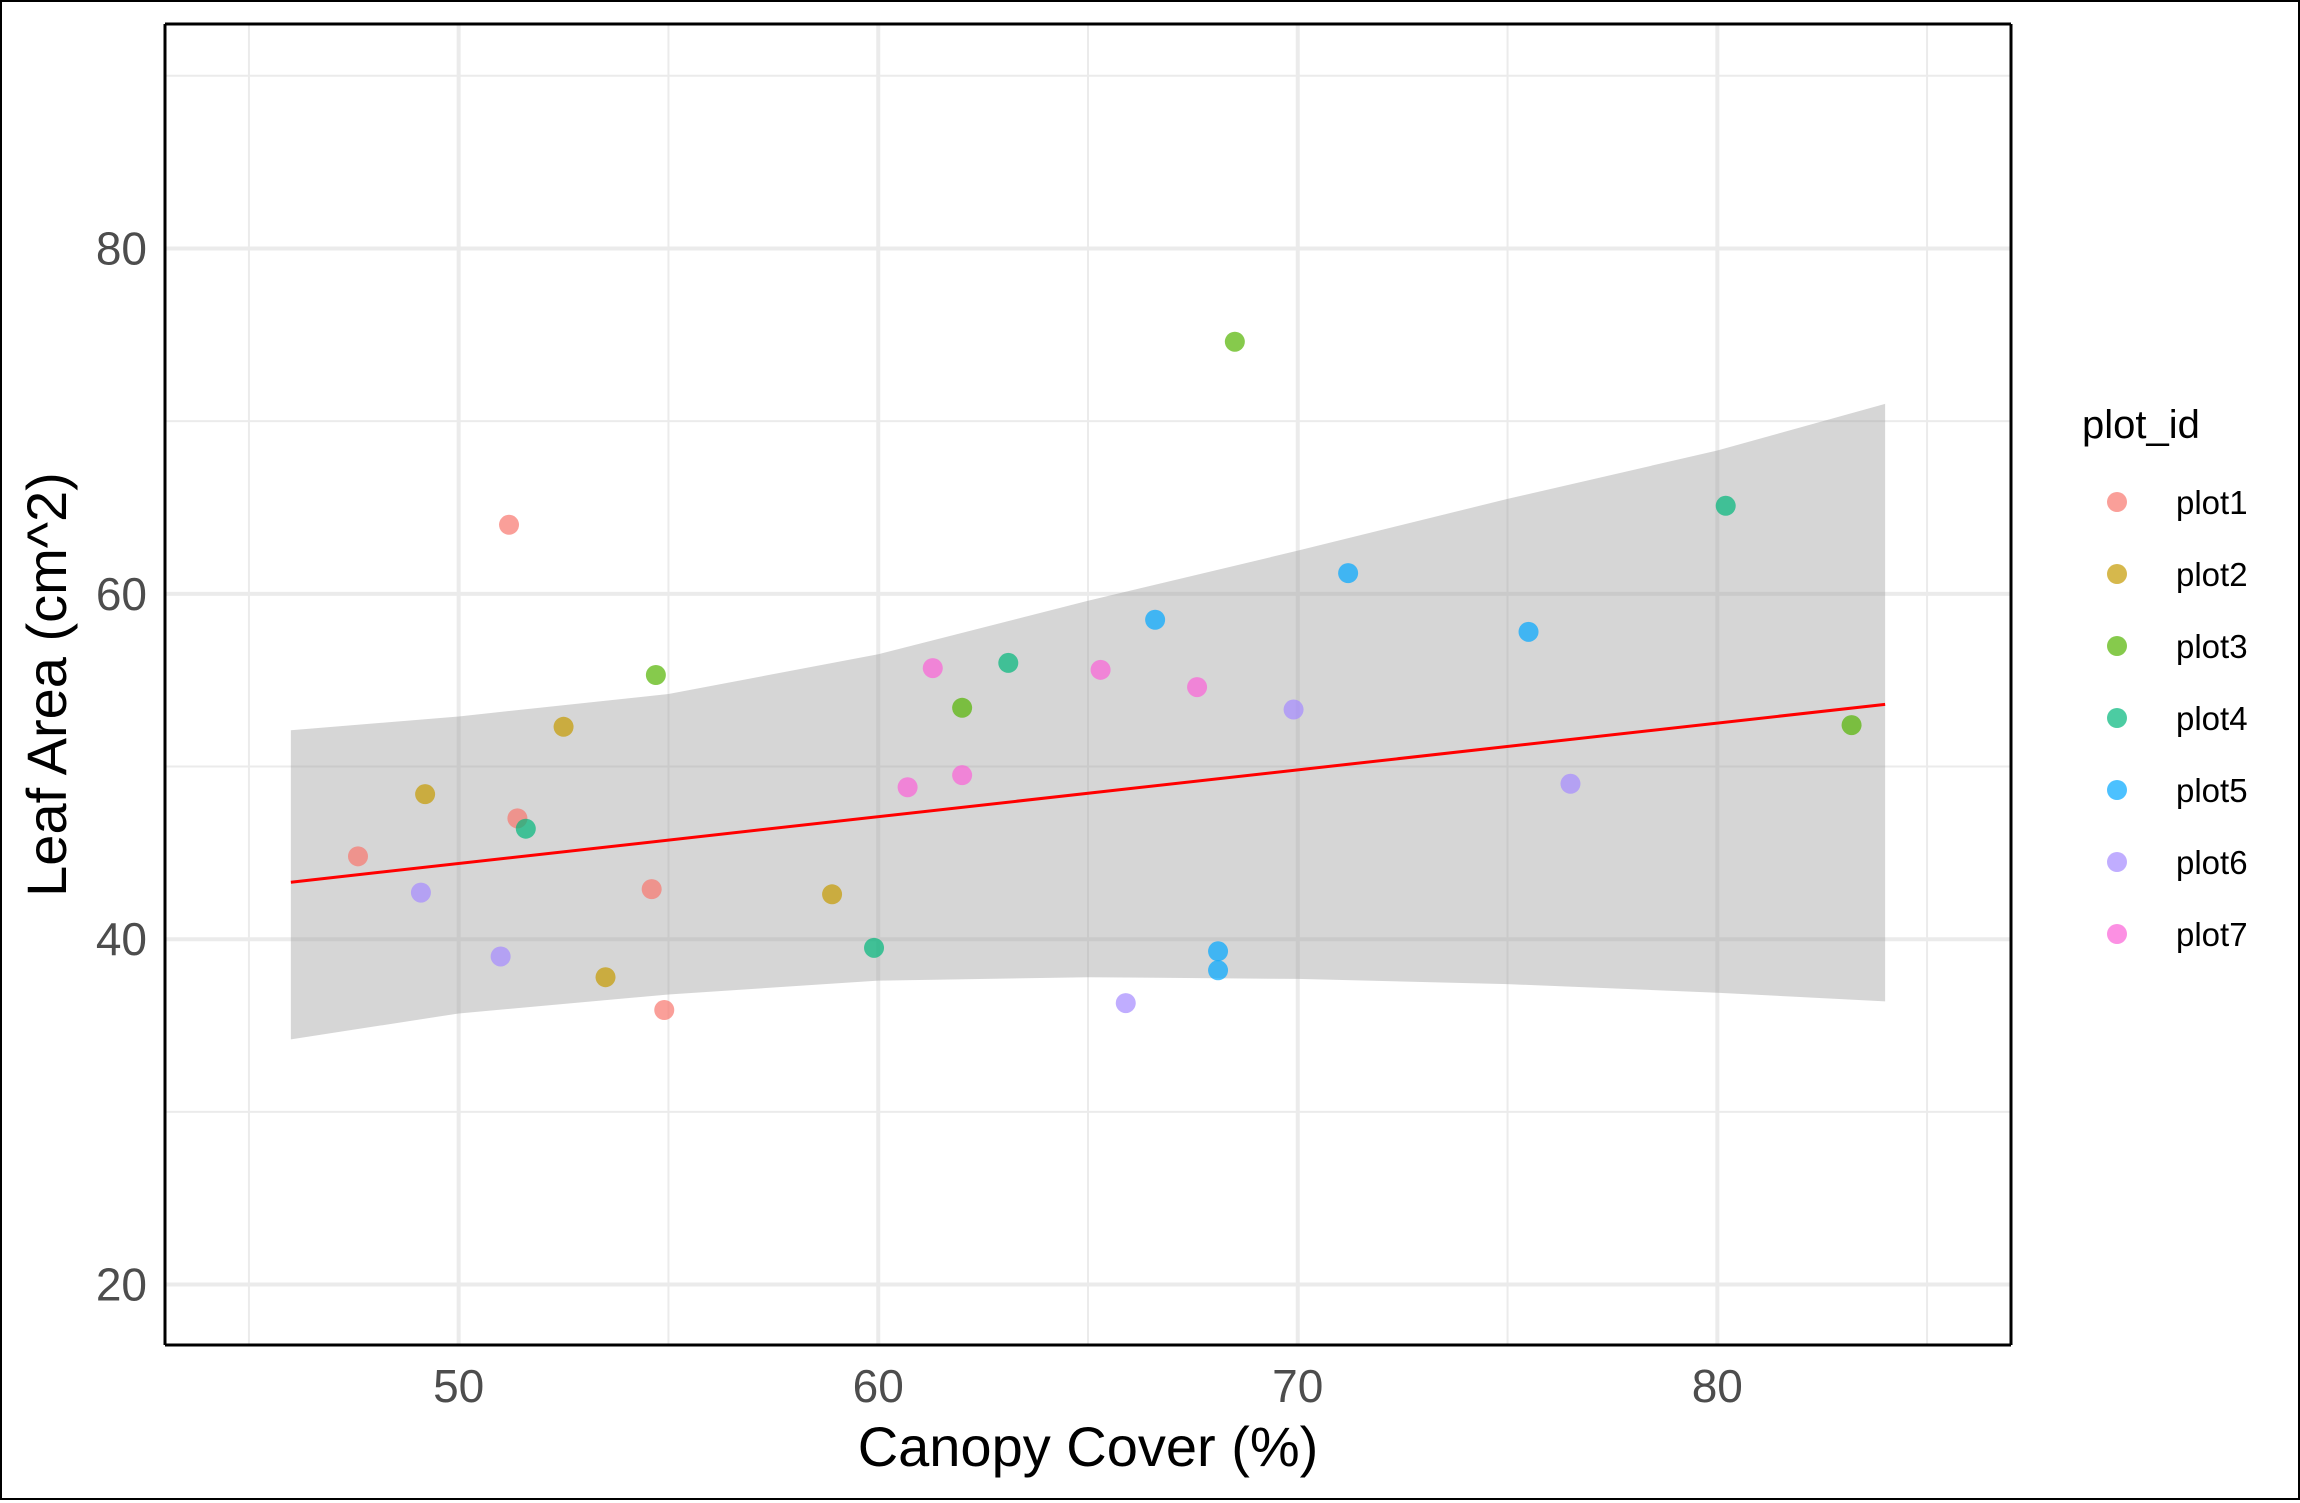 The width and height of the screenshot is (2300, 1503). What do you see at coordinates (2212, 718) in the screenshot?
I see `legend-label: plot4` at bounding box center [2212, 718].